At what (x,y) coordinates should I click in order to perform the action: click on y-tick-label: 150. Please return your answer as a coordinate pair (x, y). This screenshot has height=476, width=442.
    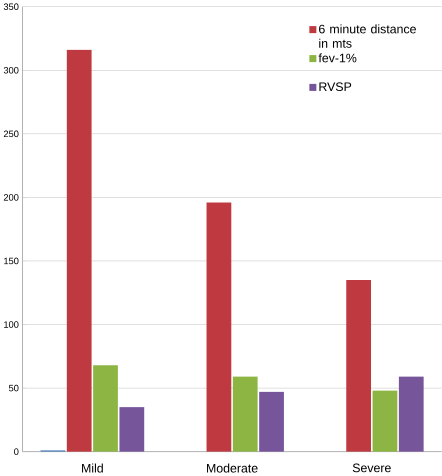
    Looking at the image, I should click on (11, 261).